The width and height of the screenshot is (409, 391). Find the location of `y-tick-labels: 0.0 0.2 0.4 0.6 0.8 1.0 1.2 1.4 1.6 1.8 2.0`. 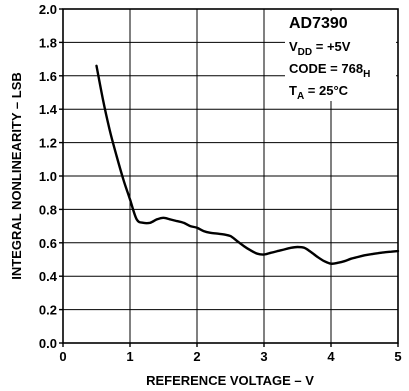

y-tick-labels: 0.0 0.2 0.4 0.6 0.8 1.0 1.2 1.4 1.6 1.8 2.0 is located at coordinates (48, 176).